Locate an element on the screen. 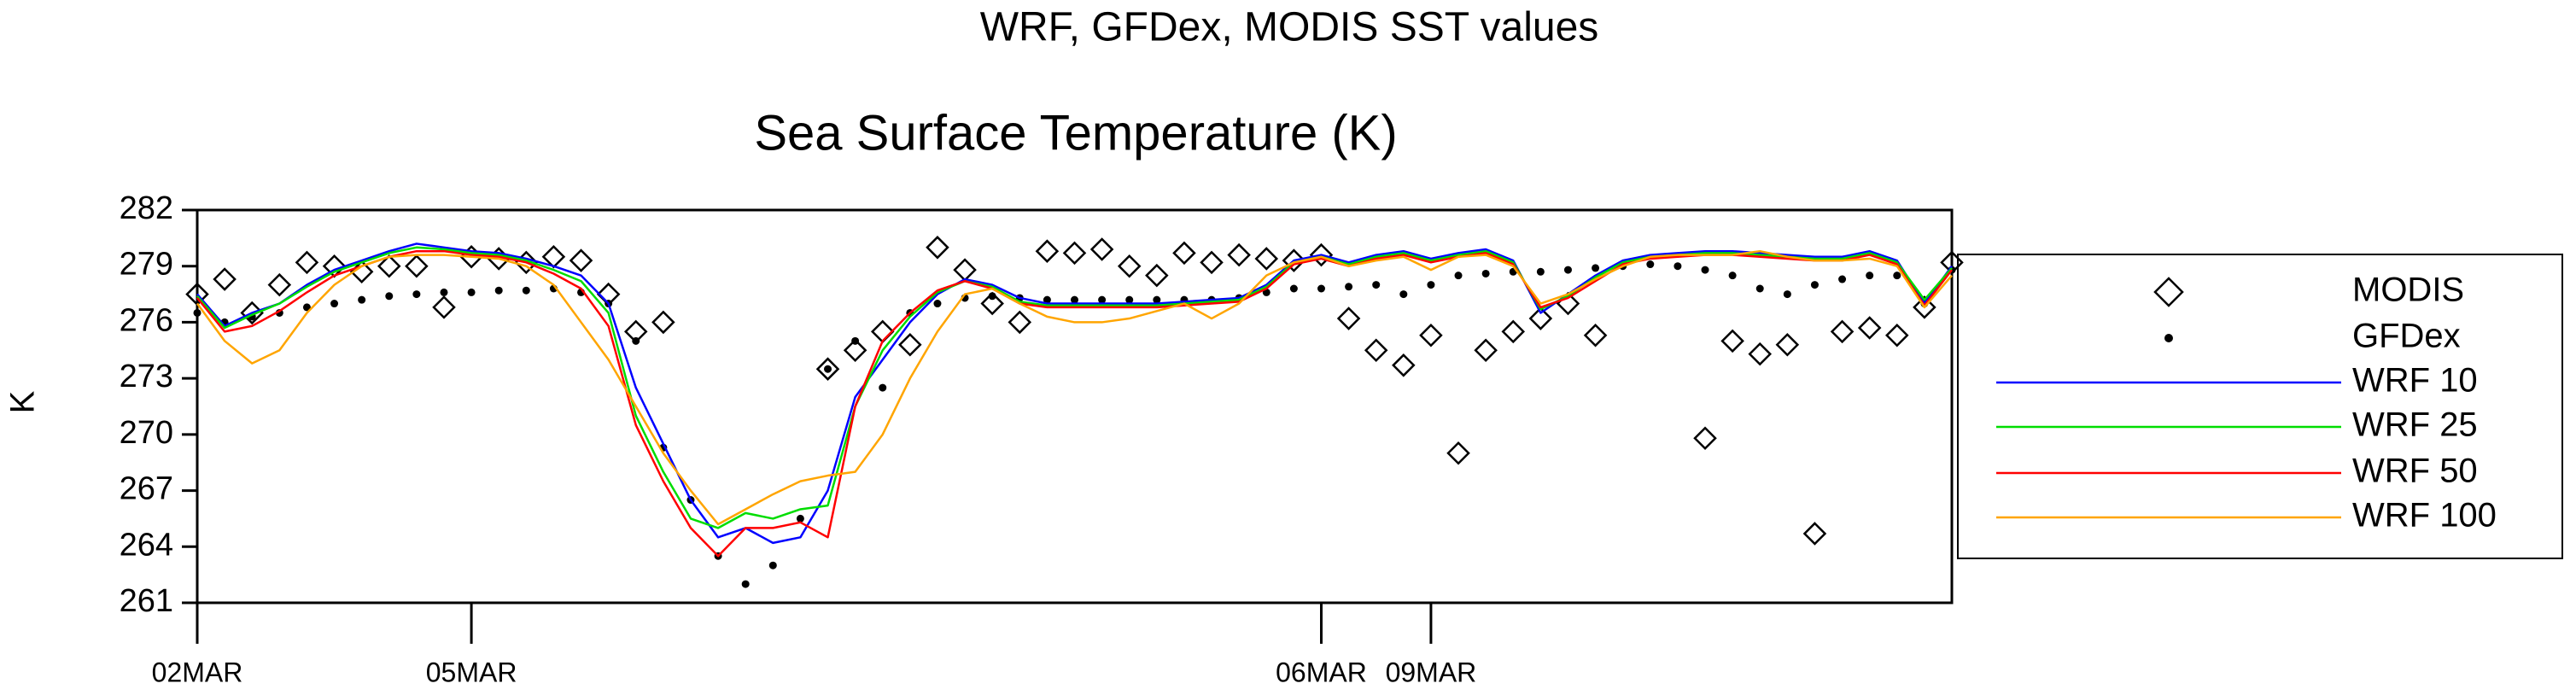 The image size is (2576, 695). x-tick-label: 06MAR is located at coordinates (1321, 672).